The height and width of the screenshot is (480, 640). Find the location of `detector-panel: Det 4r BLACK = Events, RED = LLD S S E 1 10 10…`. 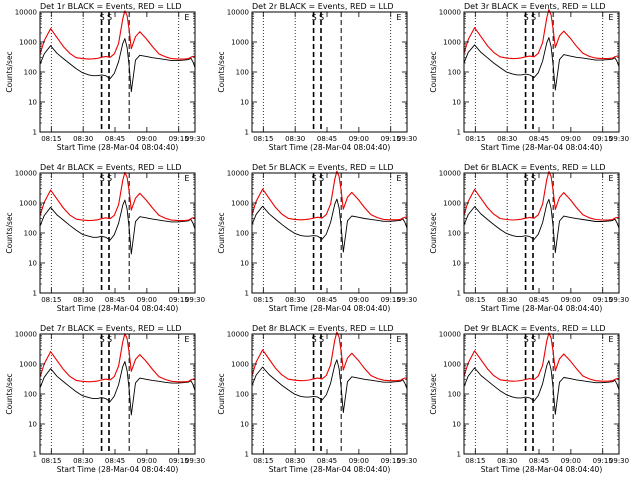

detector-panel: Det 4r BLACK = Events, RED = LLD S S E 1 10 10… is located at coordinates (105, 238).